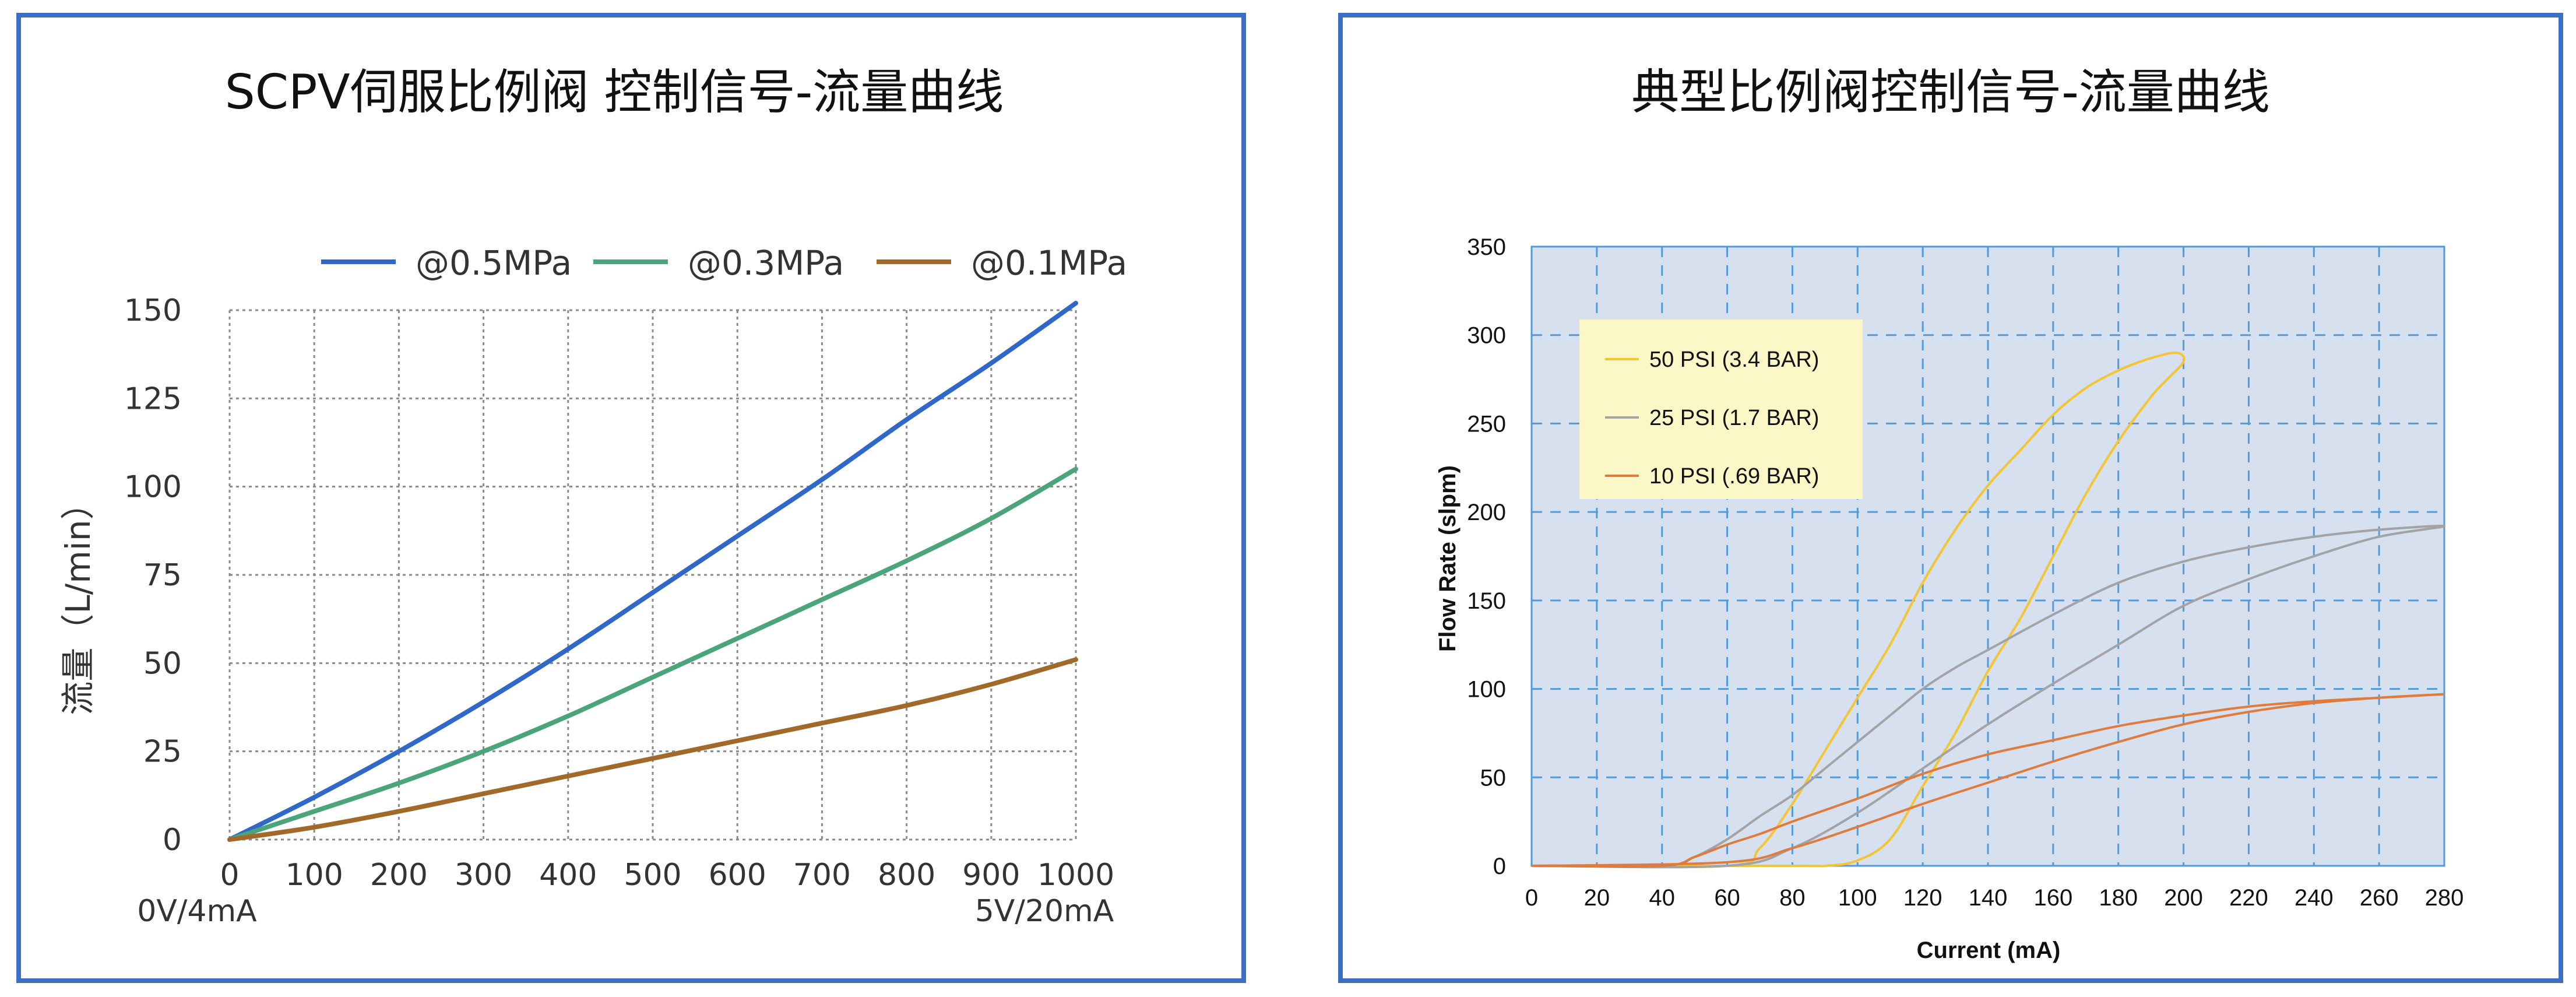  Describe the element at coordinates (2053, 898) in the screenshot. I see `x-tick-label: 160` at that location.